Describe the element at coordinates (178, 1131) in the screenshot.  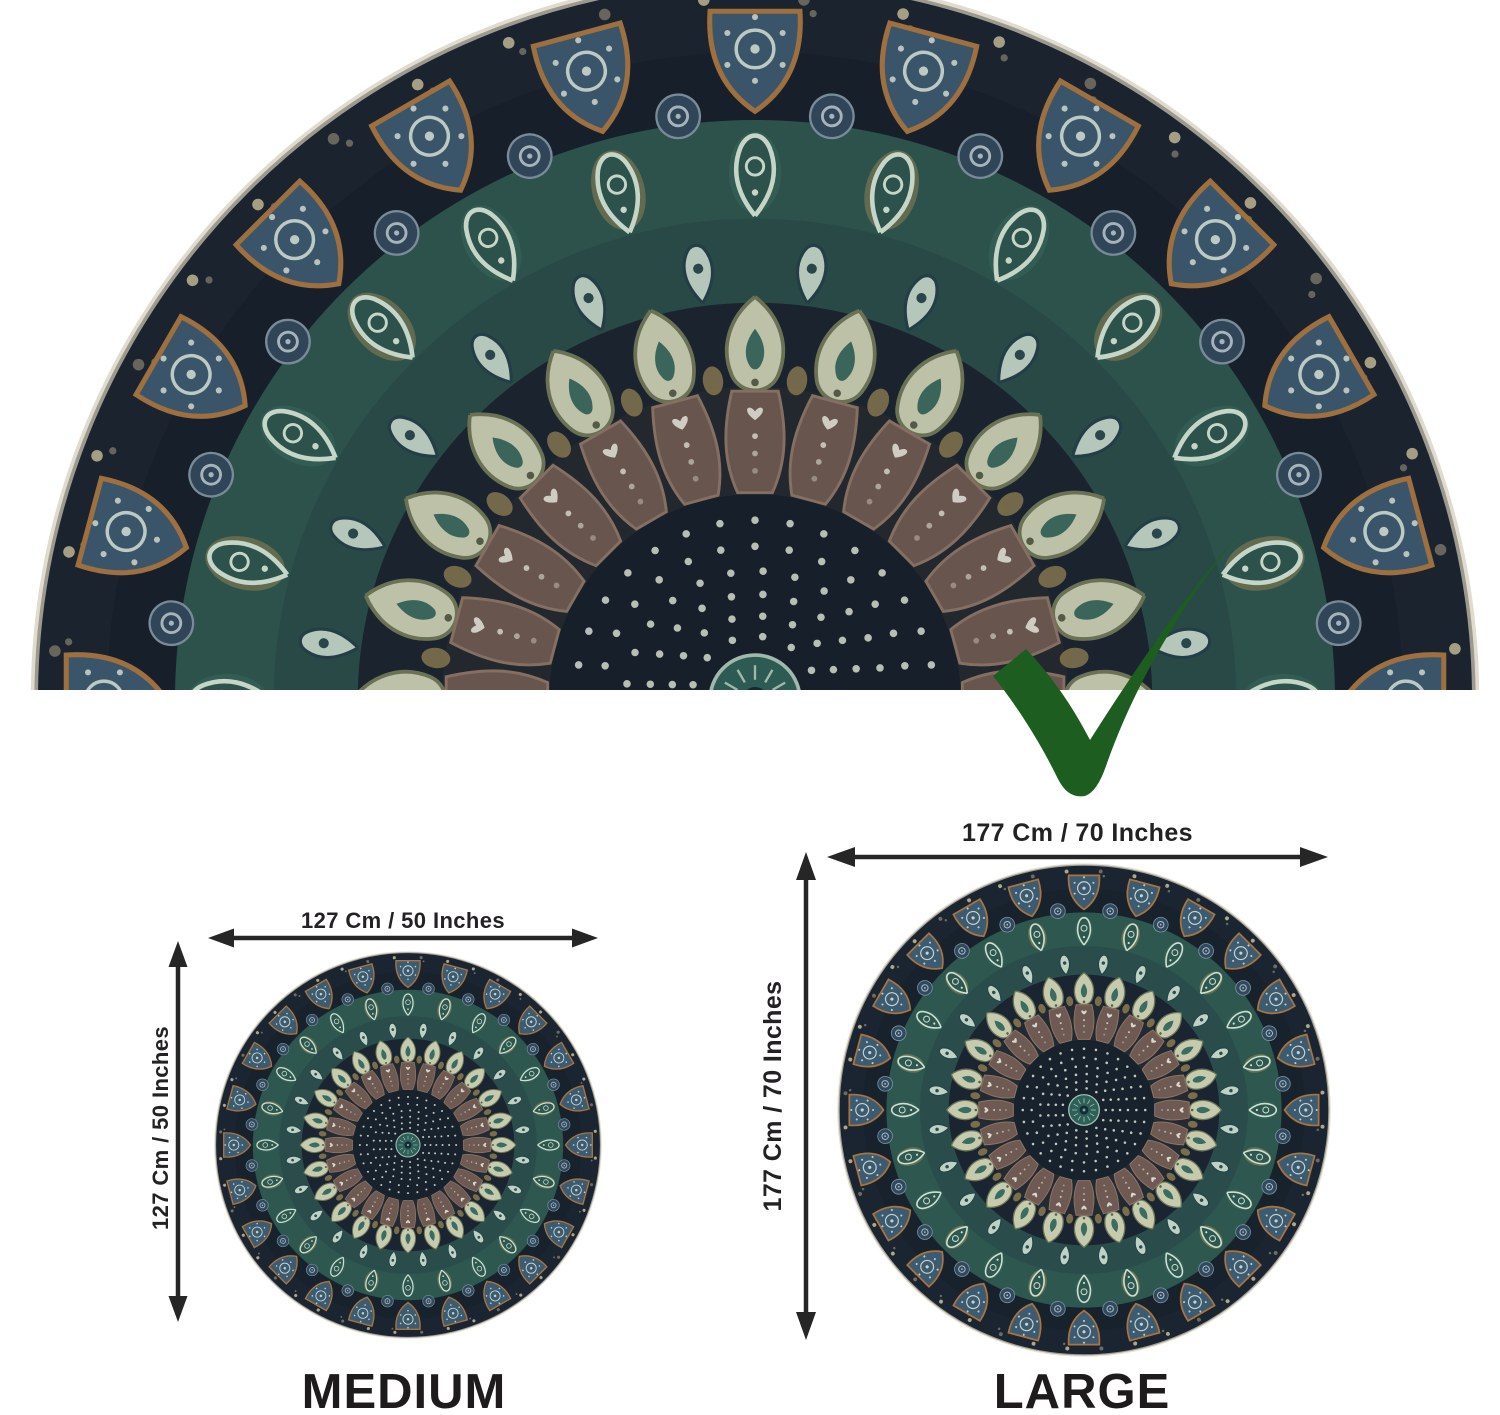
I see `medium-height-arrow` at that location.